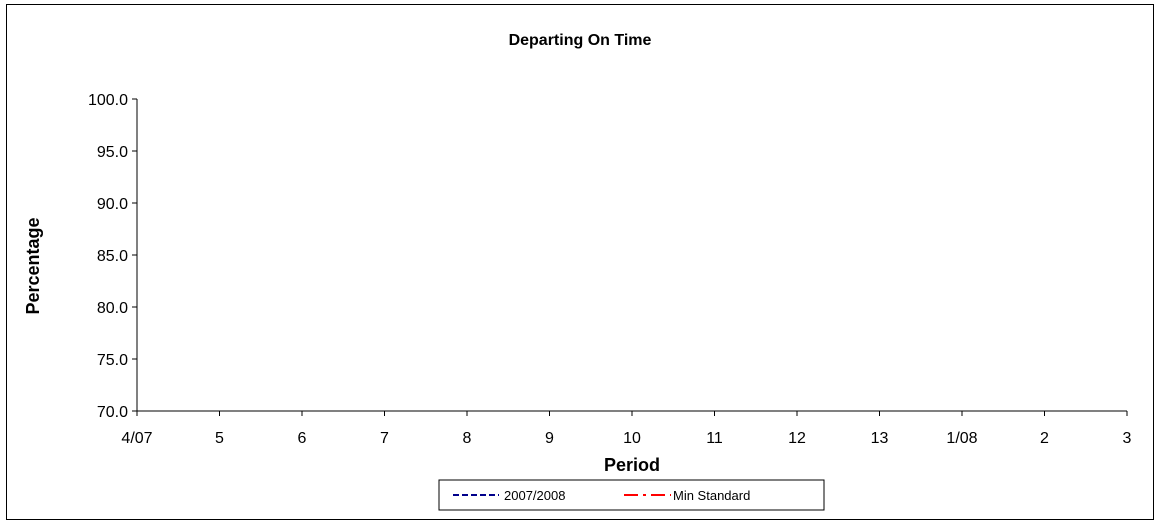 Image resolution: width=1159 pixels, height=525 pixels. I want to click on chart-title: Departing On Time, so click(580, 40).